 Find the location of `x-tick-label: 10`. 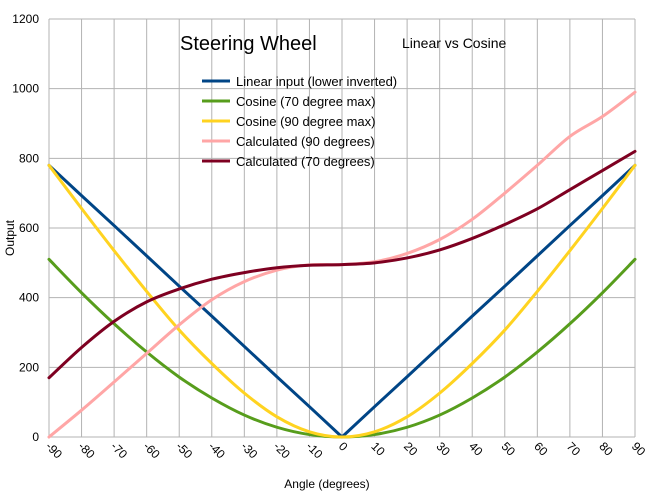

x-tick-label: 10 is located at coordinates (378, 449).